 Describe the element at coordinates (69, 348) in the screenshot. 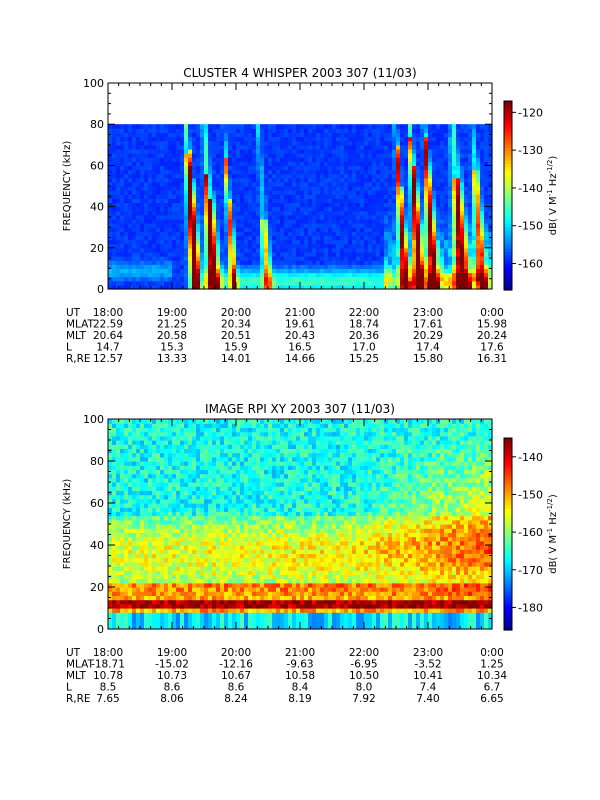

I see `ephemeris-label: L` at that location.